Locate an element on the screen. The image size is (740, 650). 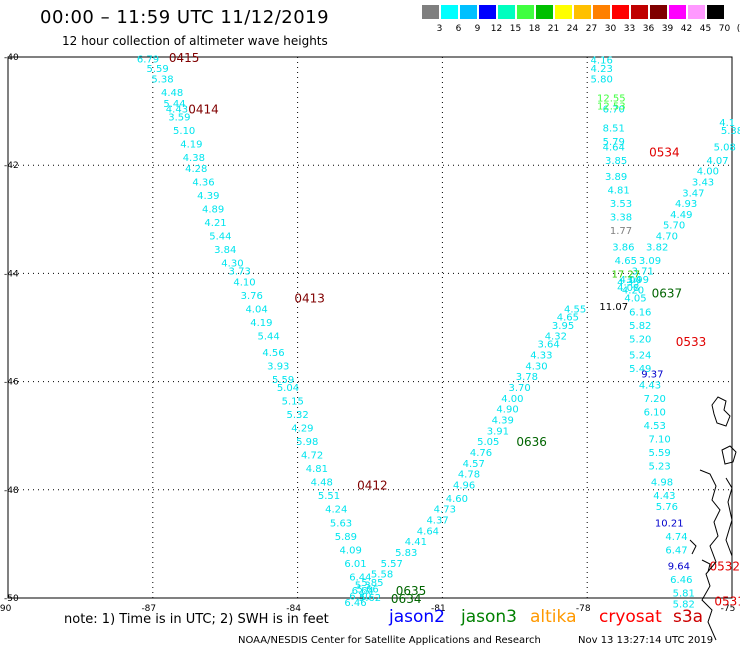
wave-height-value: 4.53 is located at coordinates (655, 426).